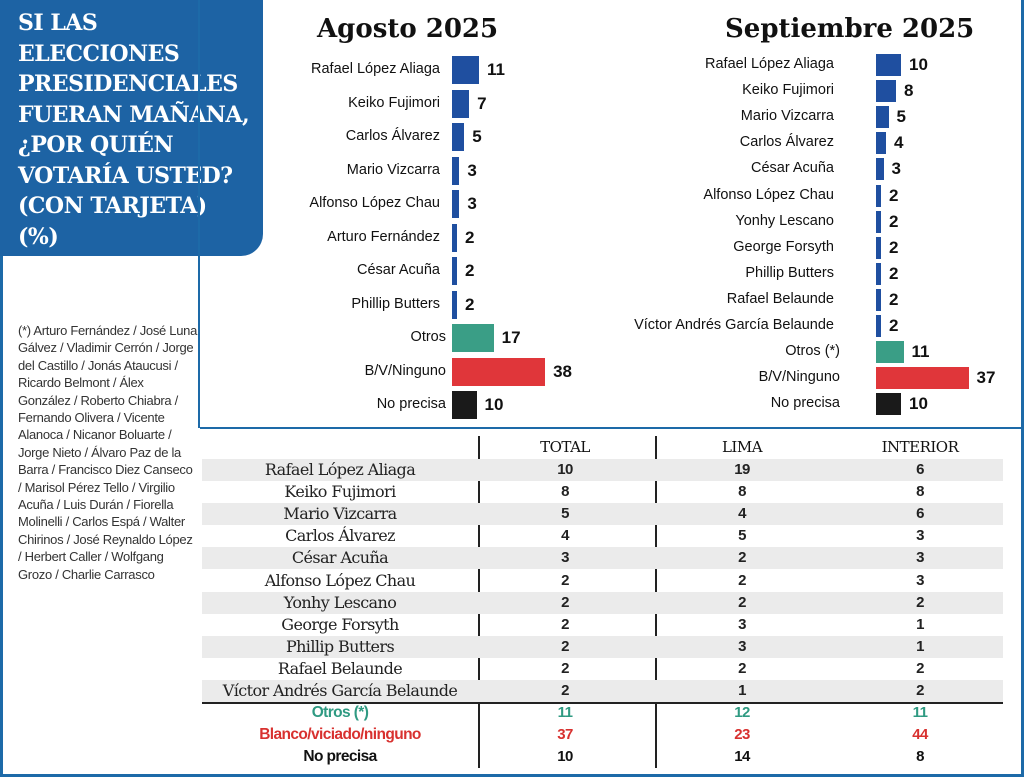  What do you see at coordinates (340, 536) in the screenshot?
I see `row-name: Carlos Álvarez` at bounding box center [340, 536].